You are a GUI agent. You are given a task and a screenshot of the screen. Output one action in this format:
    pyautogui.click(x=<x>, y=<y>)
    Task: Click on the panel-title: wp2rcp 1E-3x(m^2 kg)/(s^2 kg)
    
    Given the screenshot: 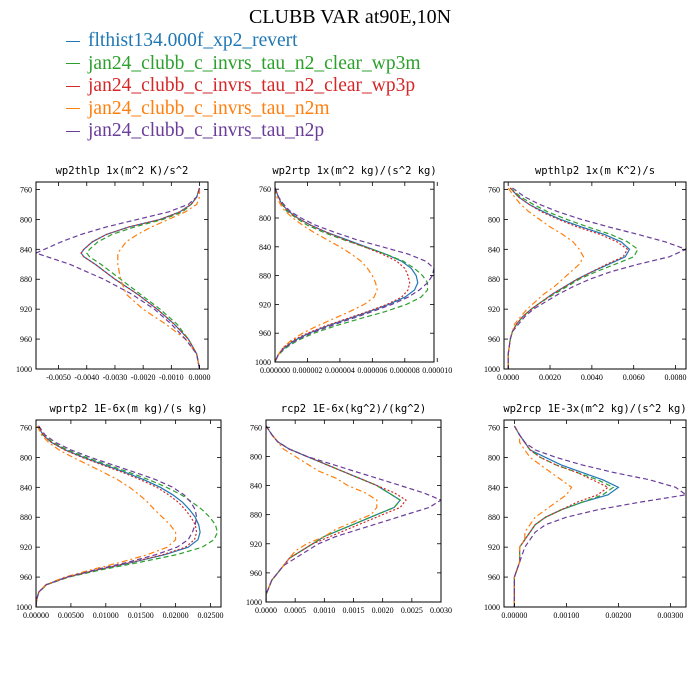 What is the action you would take?
    pyautogui.click(x=594, y=409)
    